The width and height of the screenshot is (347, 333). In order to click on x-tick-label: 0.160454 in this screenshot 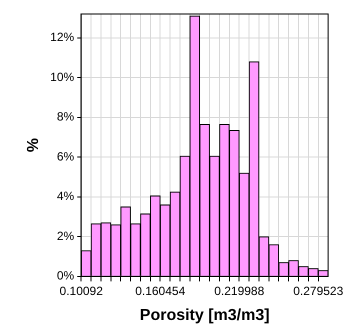, I will do `click(160, 291)`.